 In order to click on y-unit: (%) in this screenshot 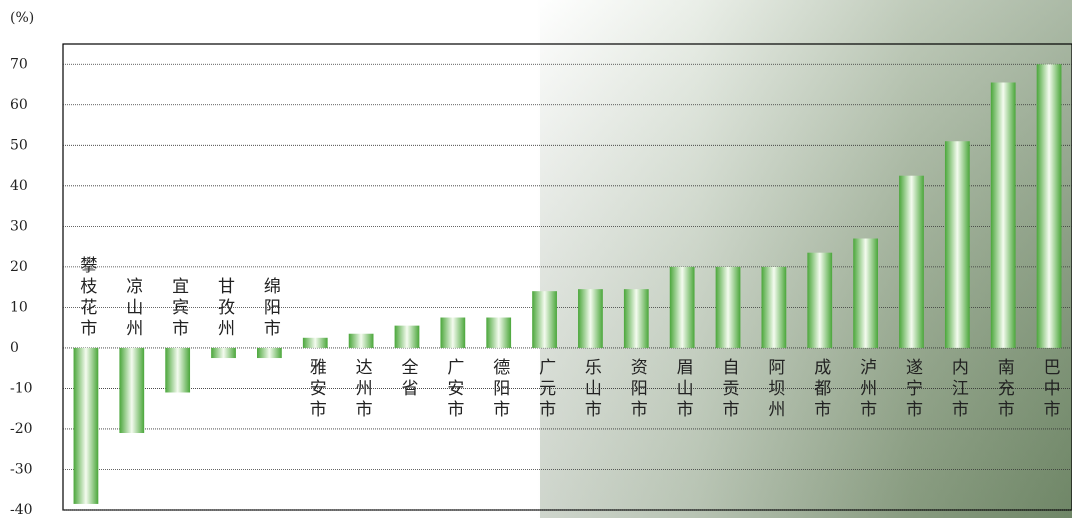, I will do `click(22, 18)`.